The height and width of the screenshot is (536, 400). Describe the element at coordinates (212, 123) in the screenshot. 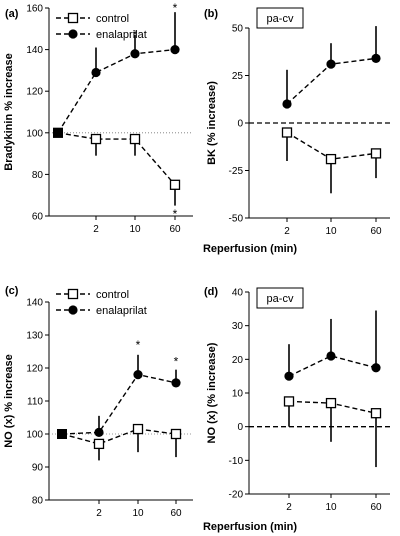

I see `y-axis-title: BK (% increase)` at that location.